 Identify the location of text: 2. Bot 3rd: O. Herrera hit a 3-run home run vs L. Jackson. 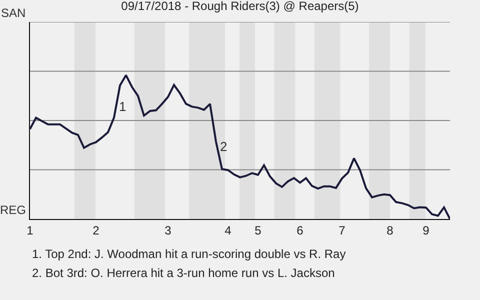
(183, 273).